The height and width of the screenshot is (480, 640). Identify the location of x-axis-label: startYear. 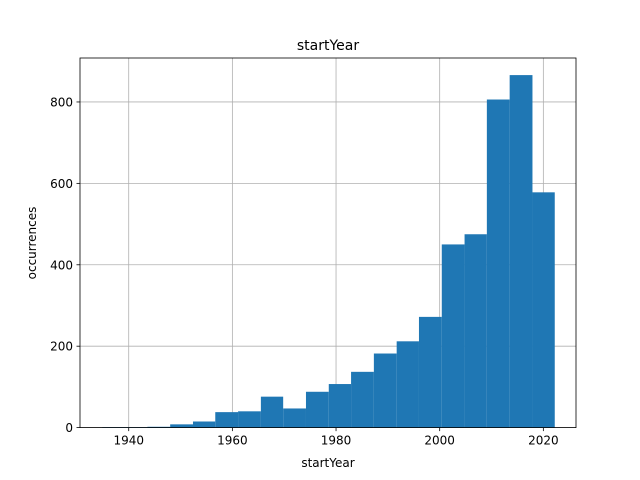
(327, 463).